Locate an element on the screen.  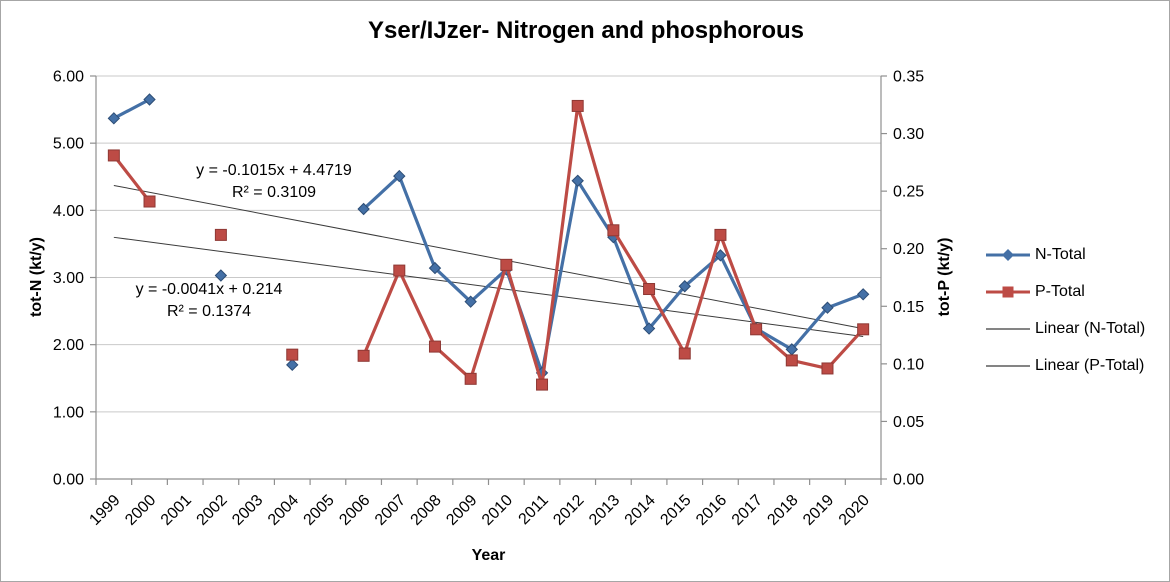
x-tick-label: 2001 is located at coordinates (176, 510).